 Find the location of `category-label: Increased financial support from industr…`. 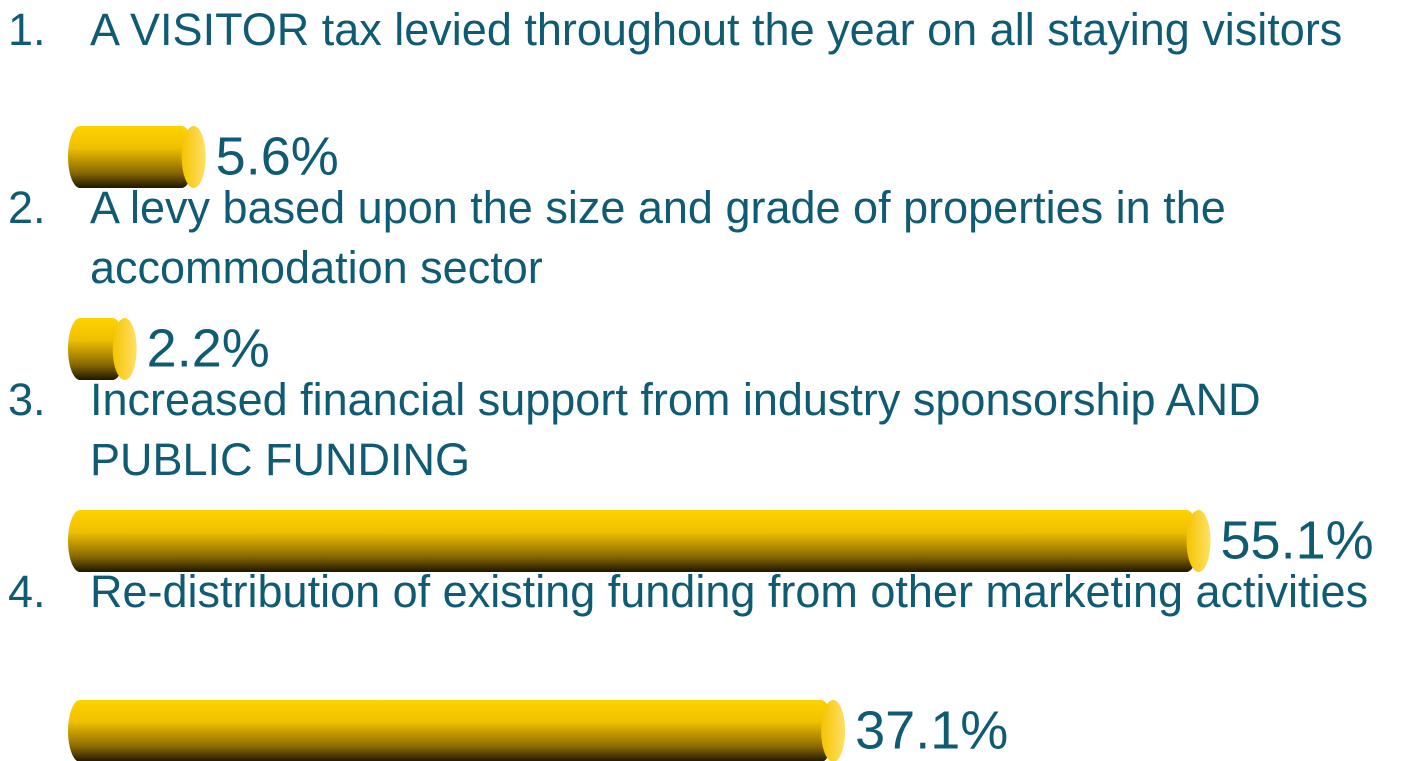

category-label: Increased financial support from industr… is located at coordinates (675, 429).